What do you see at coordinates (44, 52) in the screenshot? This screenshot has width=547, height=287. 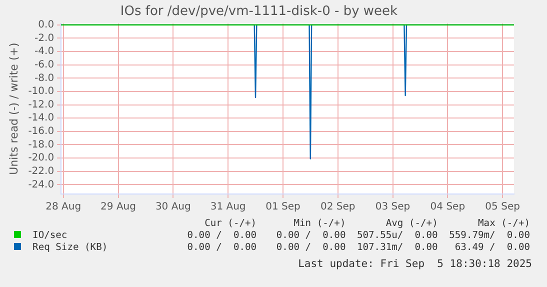 I see `y-tick-label: -4.0` at bounding box center [44, 52].